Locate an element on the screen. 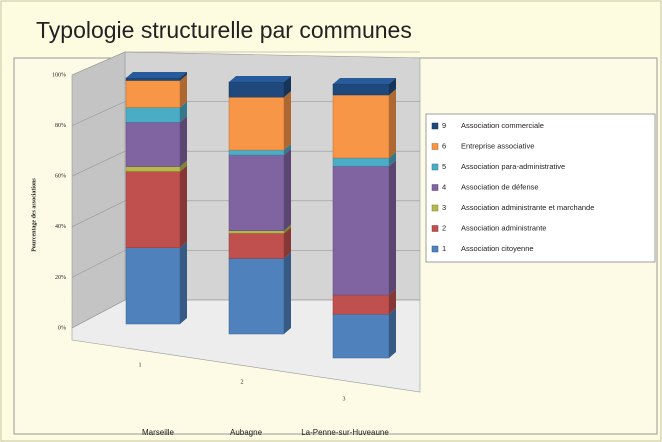  legend-code: 1 is located at coordinates (444, 248).